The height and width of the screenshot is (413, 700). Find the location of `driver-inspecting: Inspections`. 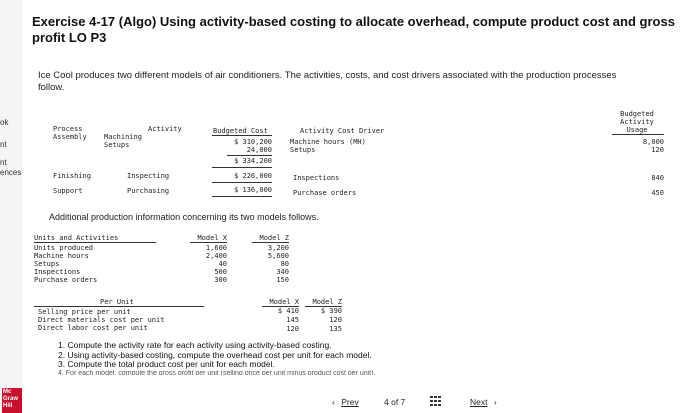

driver-inspecting: Inspections is located at coordinates (316, 178).